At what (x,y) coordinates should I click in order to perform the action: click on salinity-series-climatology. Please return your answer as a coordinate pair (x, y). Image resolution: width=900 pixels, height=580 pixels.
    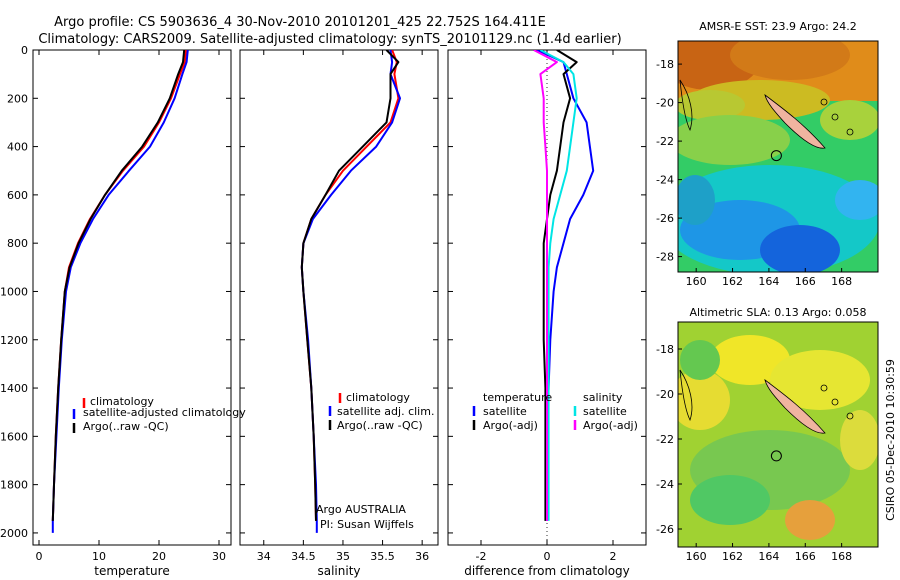
    Looking at the image, I should click on (350, 285).